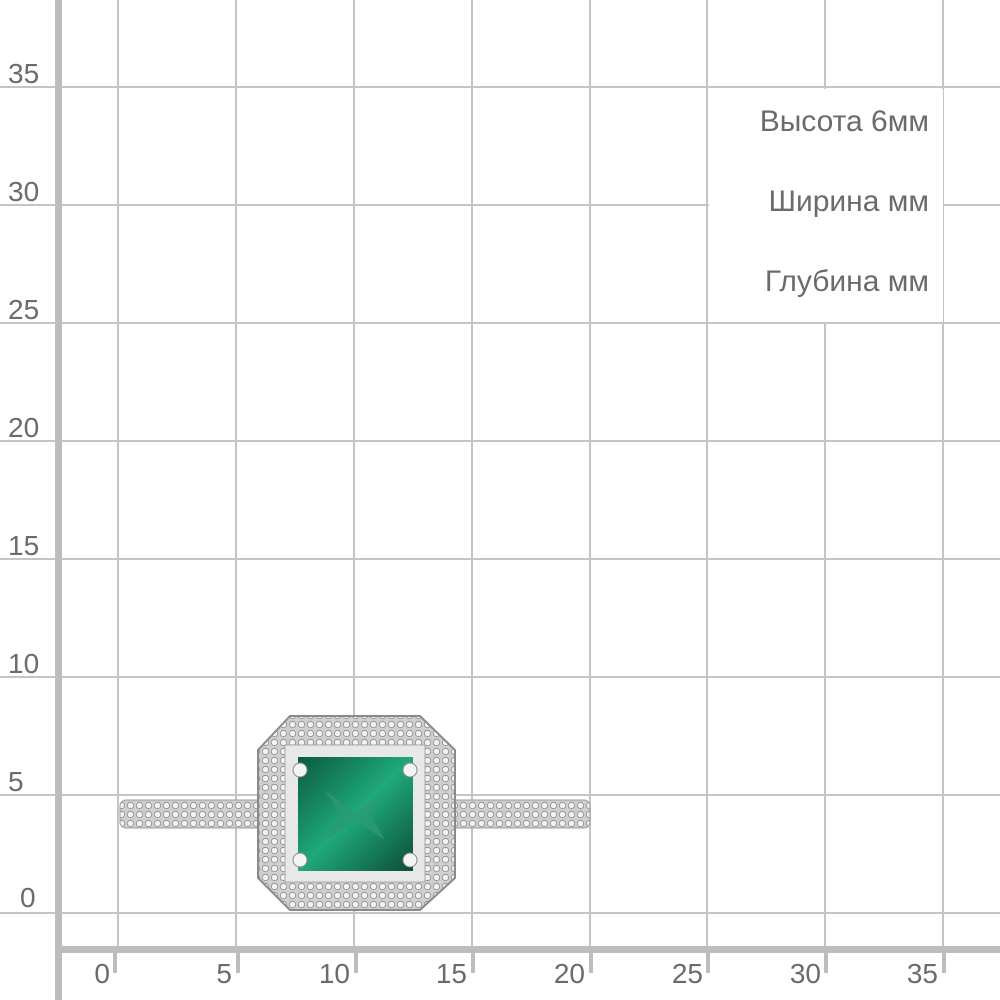  What do you see at coordinates (451, 973) in the screenshot?
I see `x-tick-label: 15` at bounding box center [451, 973].